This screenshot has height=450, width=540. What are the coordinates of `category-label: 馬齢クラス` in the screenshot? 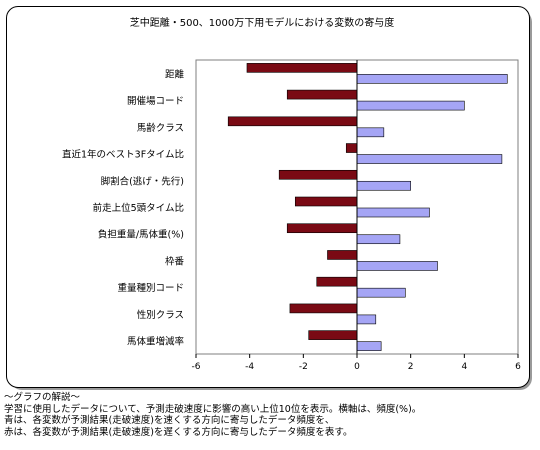 It's located at (160, 128).